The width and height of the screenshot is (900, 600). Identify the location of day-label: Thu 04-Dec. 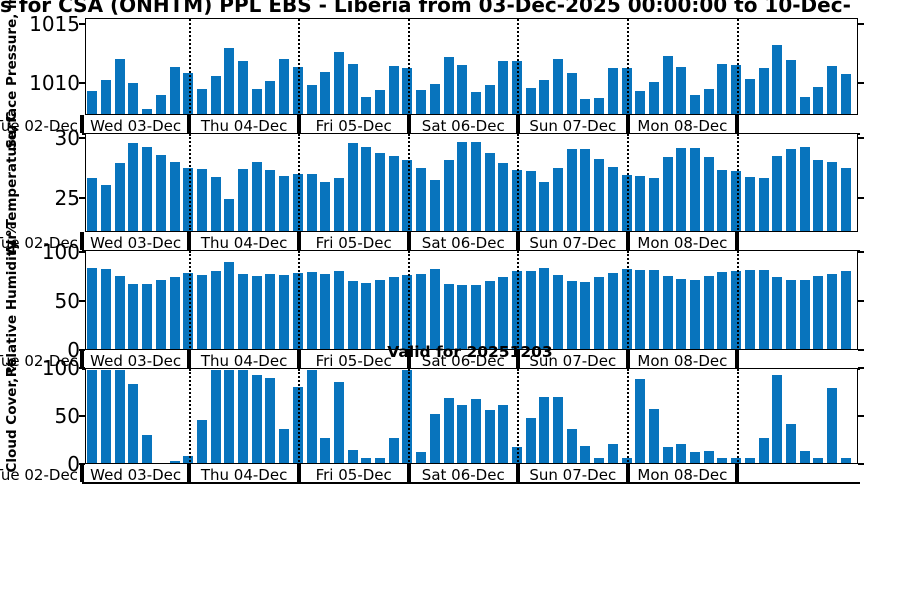
(244, 360).